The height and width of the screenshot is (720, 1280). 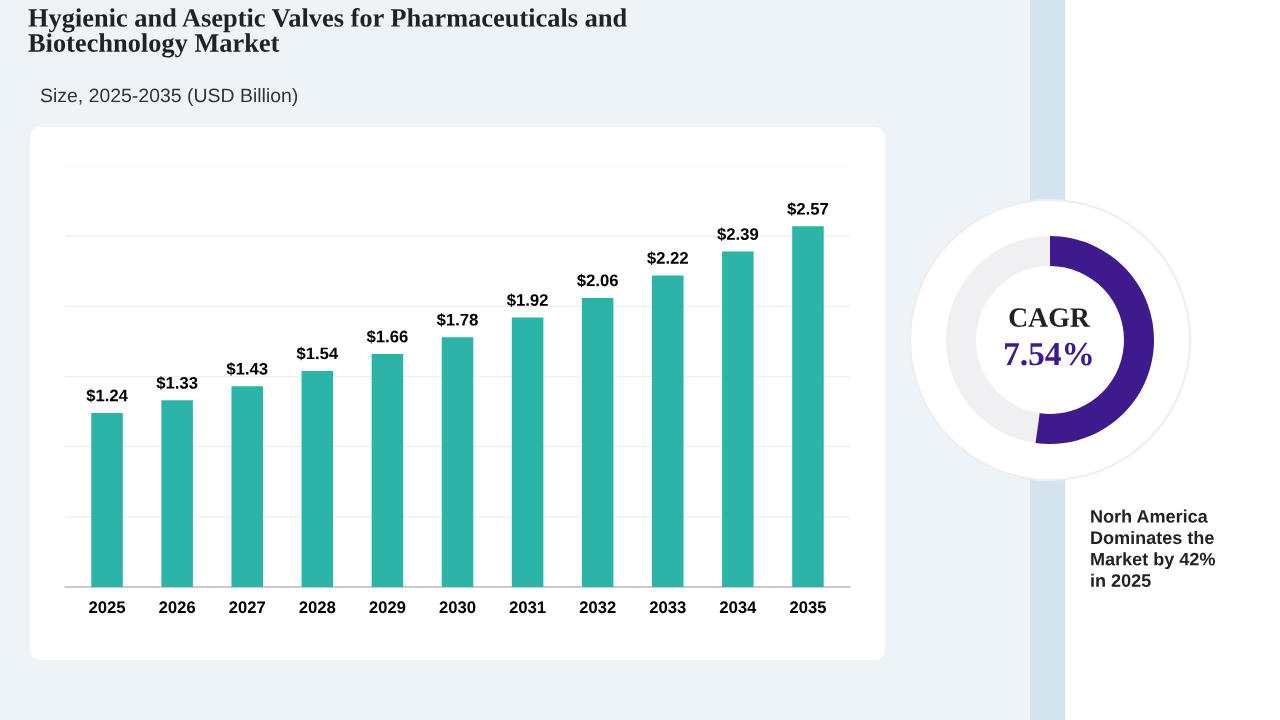 What do you see at coordinates (738, 607) in the screenshot?
I see `x-tick-label: 2034` at bounding box center [738, 607].